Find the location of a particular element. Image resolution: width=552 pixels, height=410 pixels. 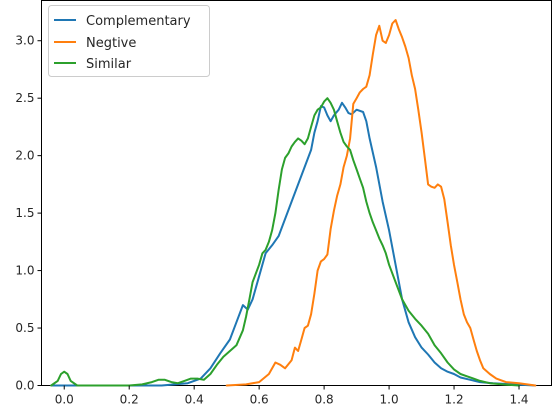

x-tick-label: 1.4 is located at coordinates (518, 400).